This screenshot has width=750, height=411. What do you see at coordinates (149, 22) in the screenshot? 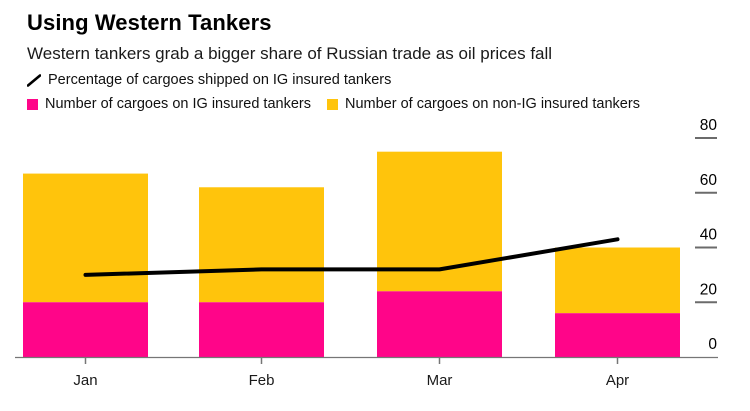
I see `chart-title: Using Western Tankers` at bounding box center [149, 22].